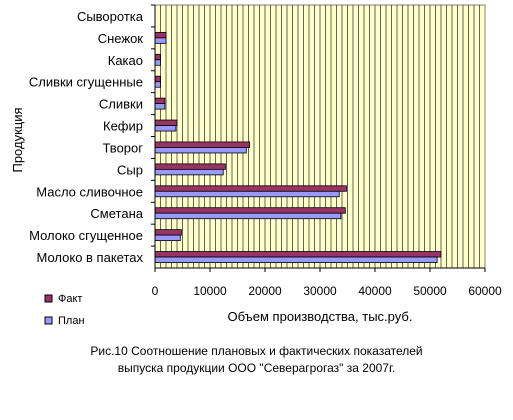  Describe the element at coordinates (485, 291) in the screenshot. I see `x-tick-label: 60000` at that location.